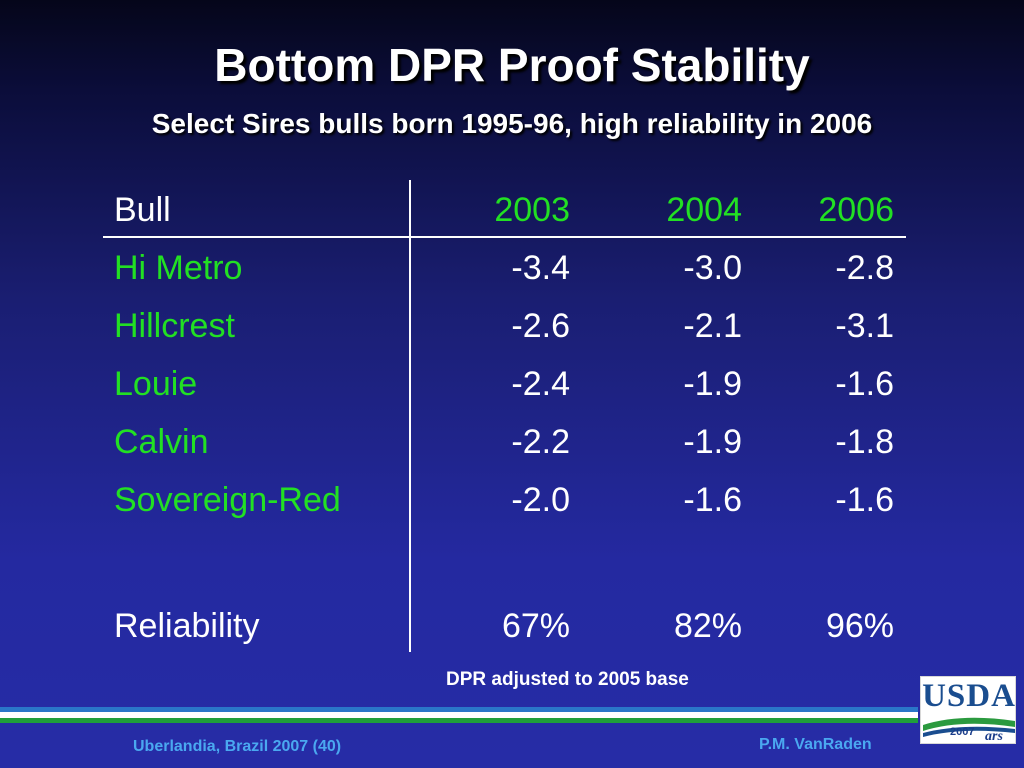 The image size is (1024, 768). What do you see at coordinates (237, 746) in the screenshot?
I see `footer-location: Uberlandia, Brazil 2007 (40)` at bounding box center [237, 746].